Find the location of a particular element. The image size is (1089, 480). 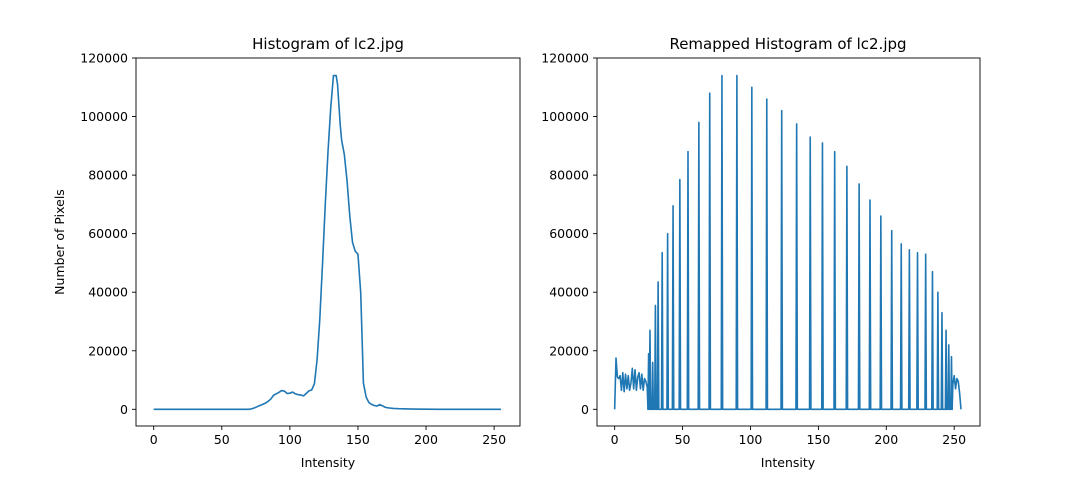

y-axis-label: Number of Pixels is located at coordinates (59, 242).